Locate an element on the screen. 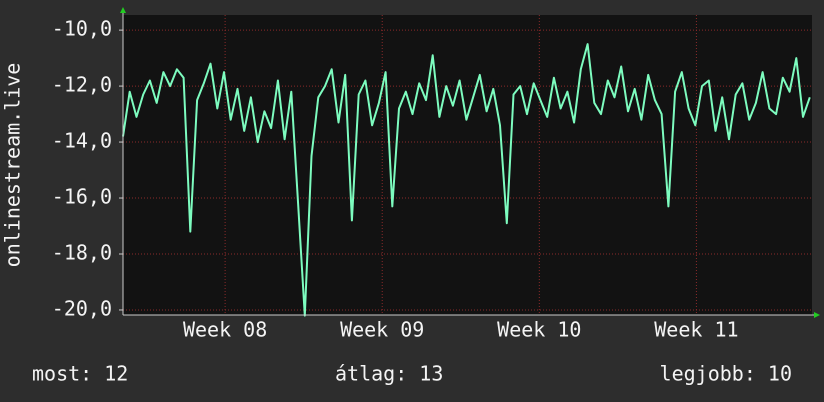  legend-stat: most: 12 is located at coordinates (80, 374).